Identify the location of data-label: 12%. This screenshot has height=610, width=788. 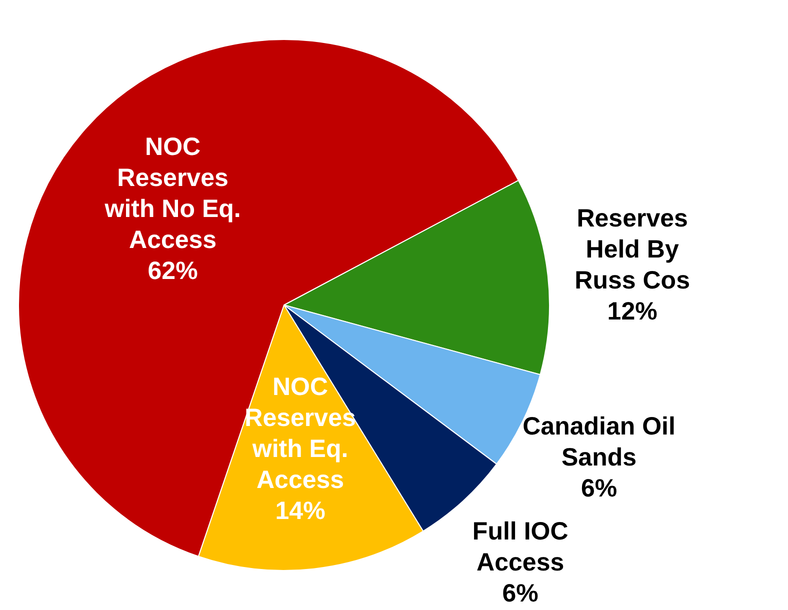
(632, 311).